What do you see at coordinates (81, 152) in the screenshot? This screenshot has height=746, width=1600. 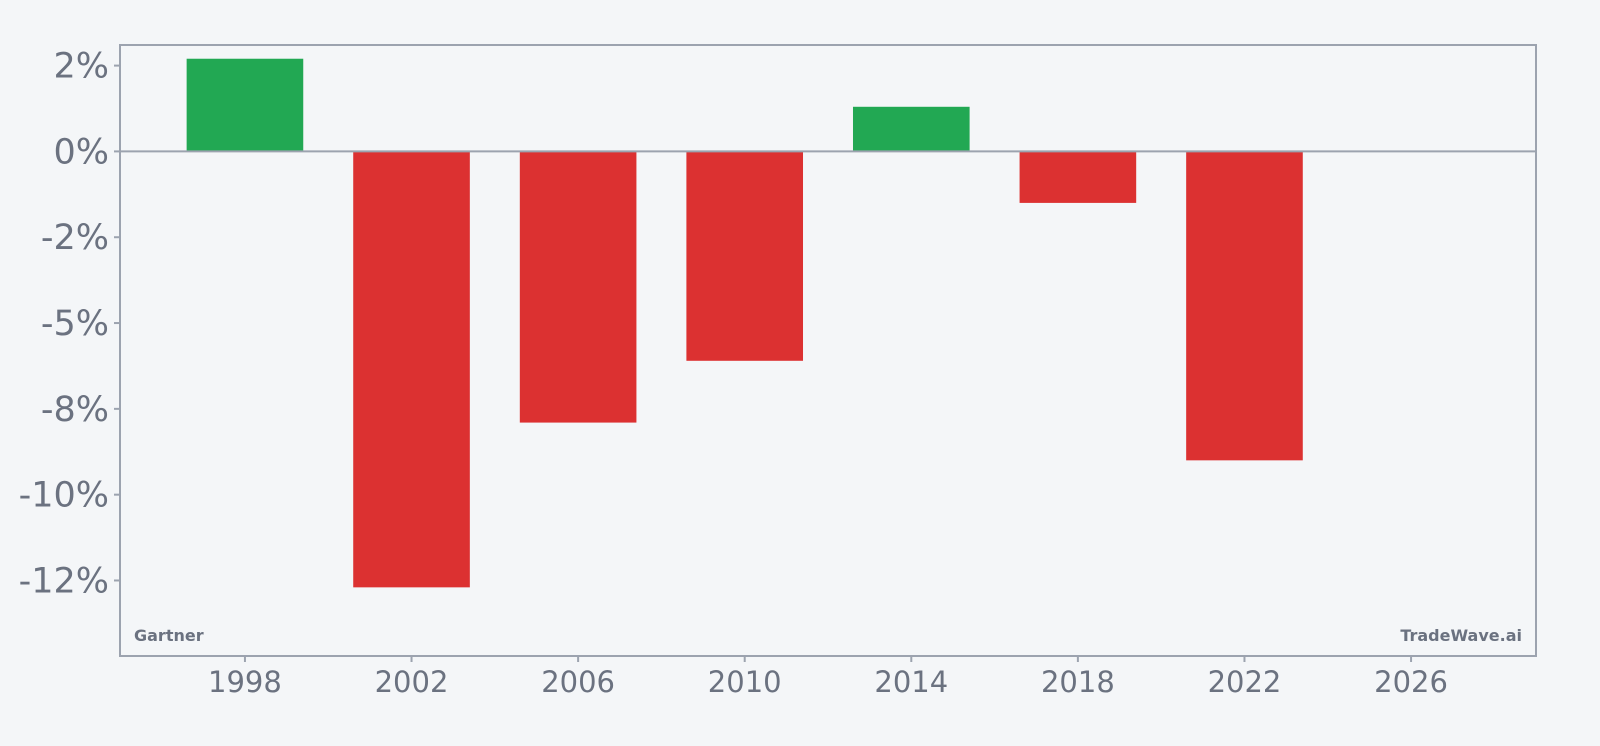 I see `y-tick-label: 0%` at bounding box center [81, 152].